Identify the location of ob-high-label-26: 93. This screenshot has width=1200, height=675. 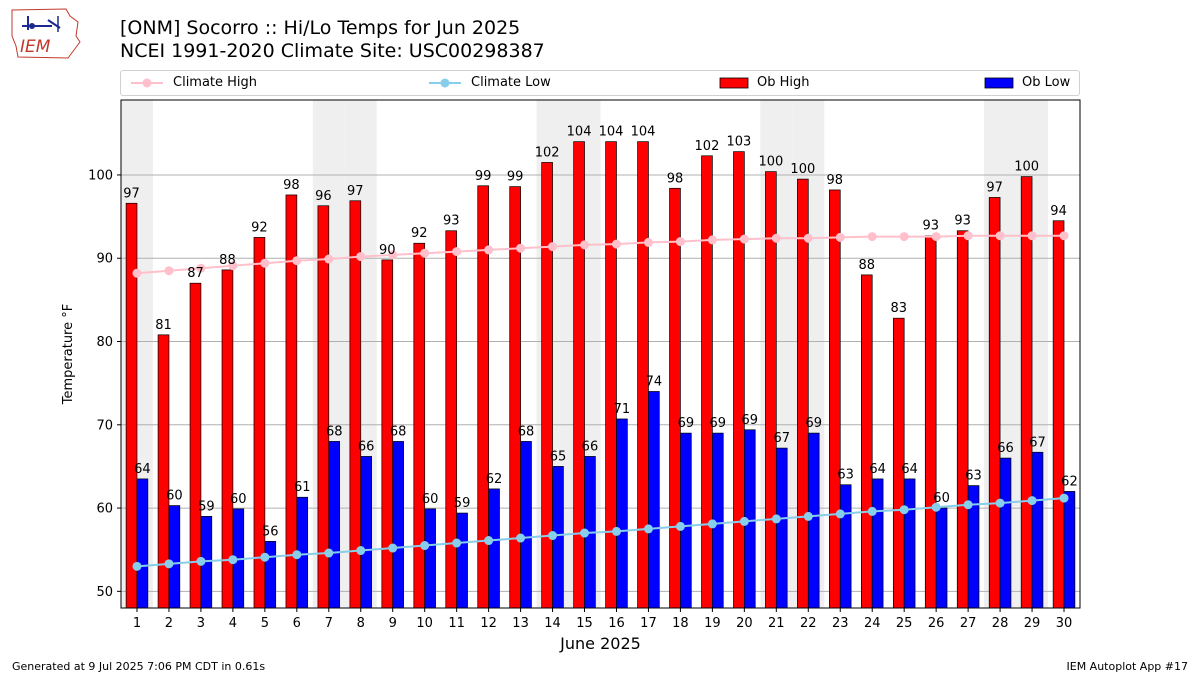
(930, 226).